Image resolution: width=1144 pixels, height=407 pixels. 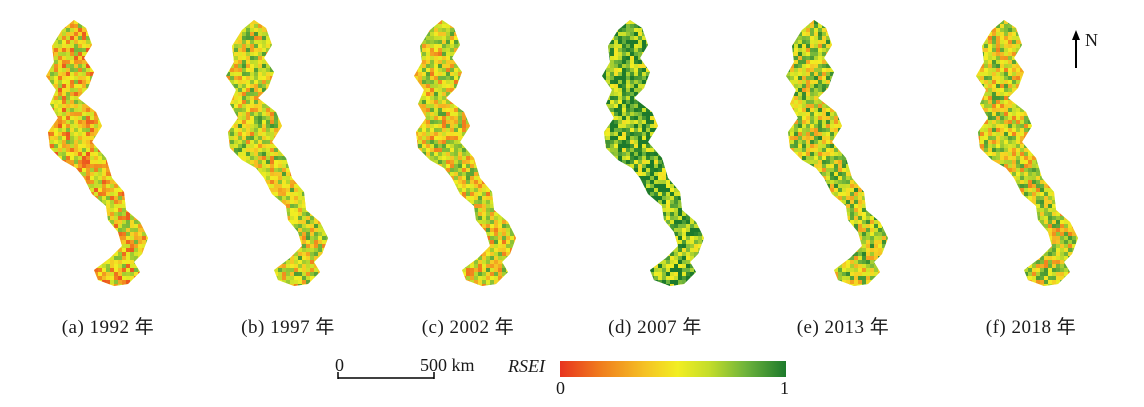 What do you see at coordinates (673, 369) in the screenshot?
I see `legend-color-ramp` at bounding box center [673, 369].